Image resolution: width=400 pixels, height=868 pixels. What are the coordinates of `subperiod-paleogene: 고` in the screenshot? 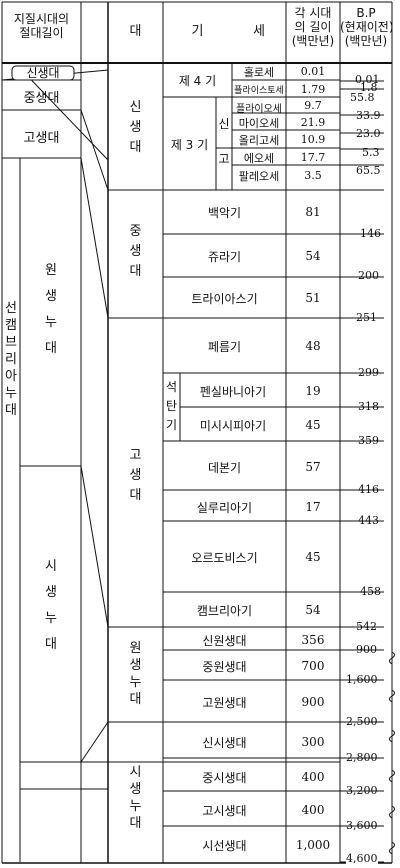 It's located at (224, 159).